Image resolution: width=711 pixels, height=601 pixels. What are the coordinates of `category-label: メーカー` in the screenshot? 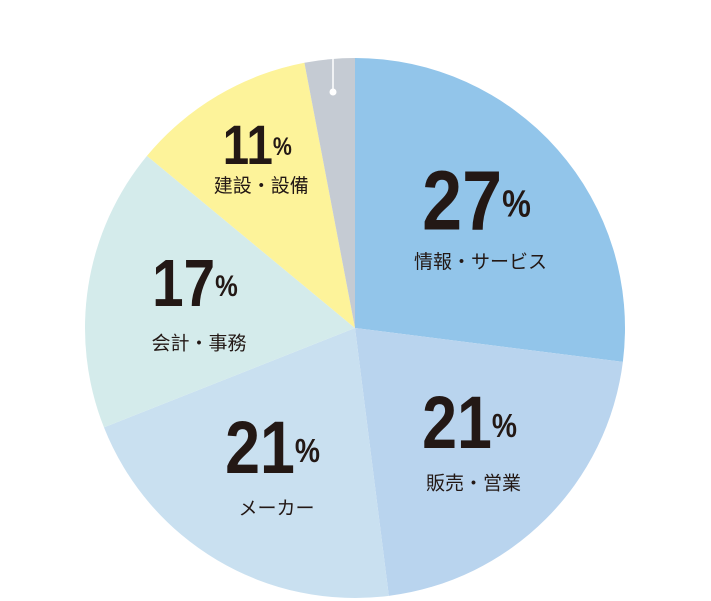 It's located at (277, 508).